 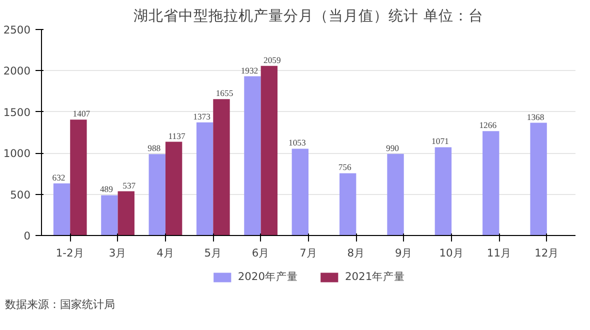 I want to click on y-tick-label: 1000, so click(x=17, y=153).